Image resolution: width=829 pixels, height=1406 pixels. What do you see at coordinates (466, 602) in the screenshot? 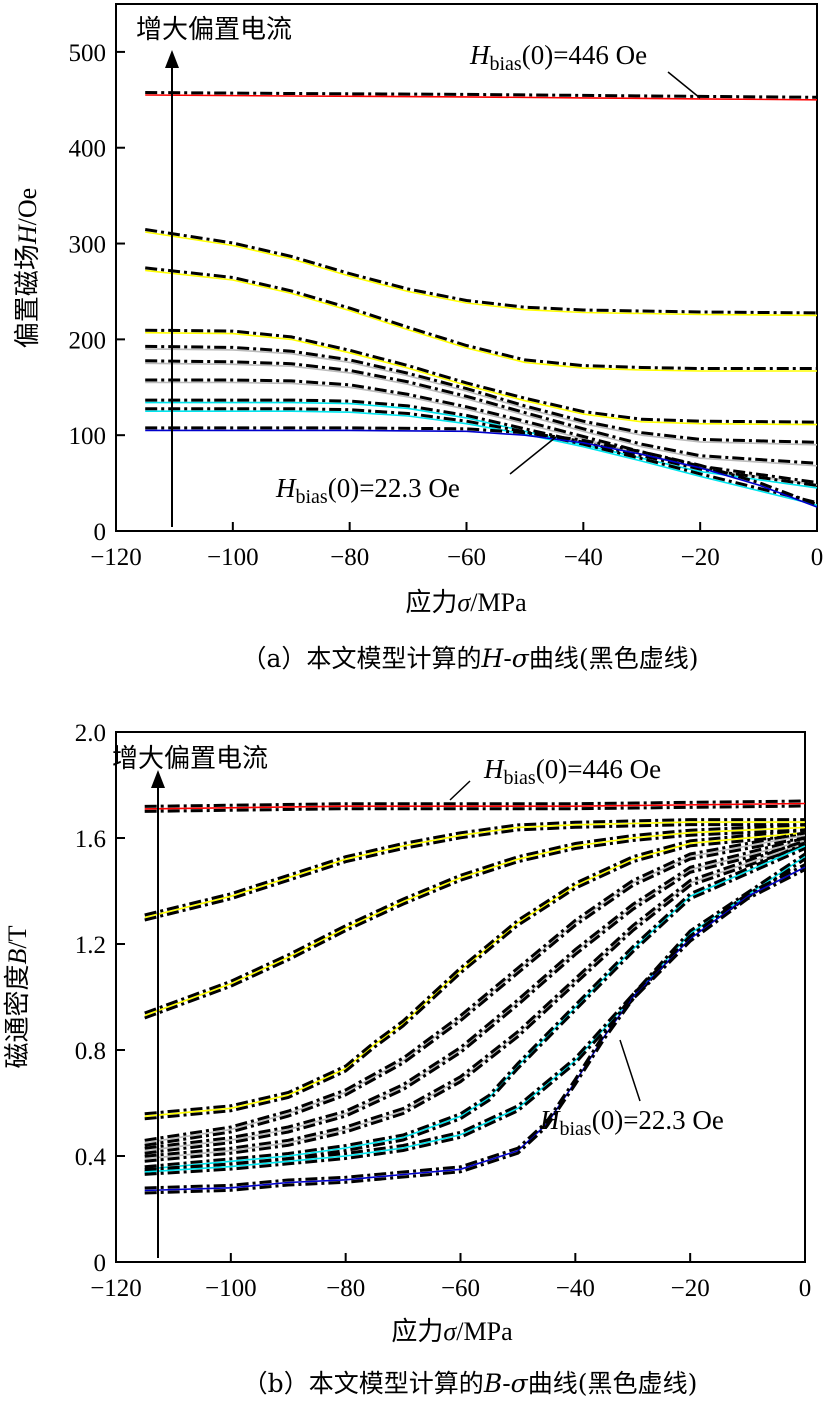
I see `panel-a-xlabel: 应力σ/MPa` at bounding box center [466, 602].